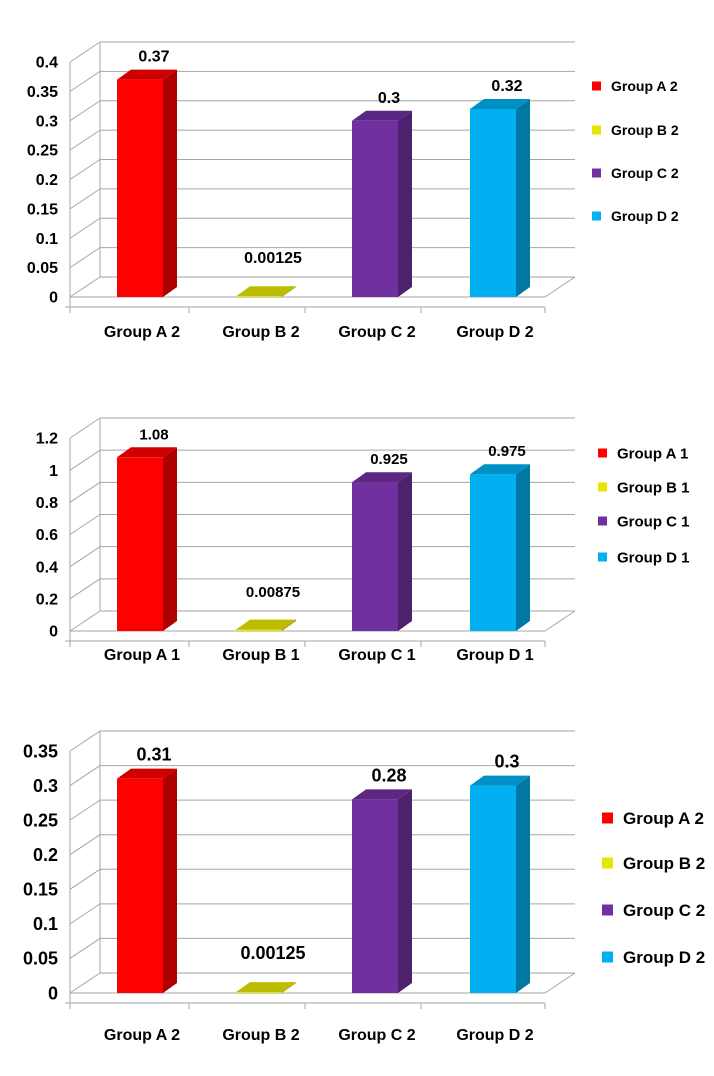 The height and width of the screenshot is (1076, 714). I want to click on data-label: 0.925, so click(389, 459).